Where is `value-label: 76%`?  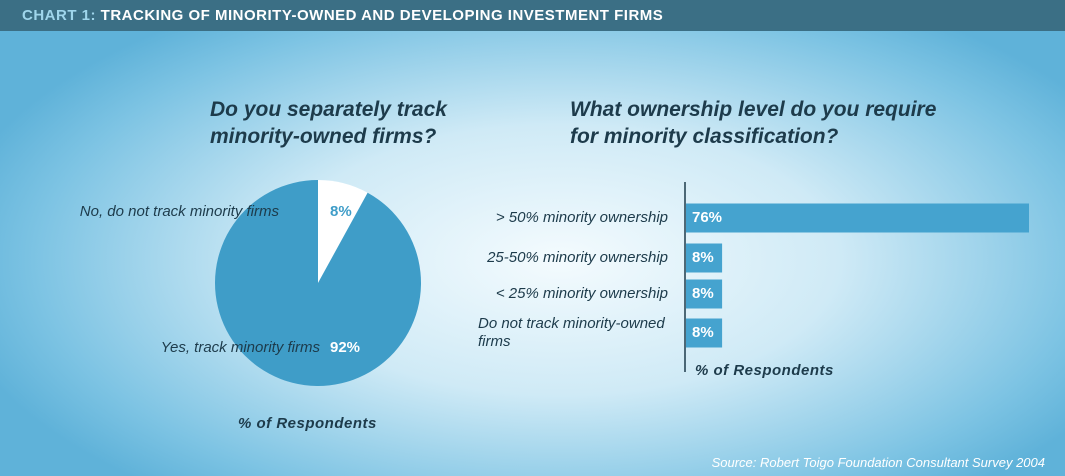 value-label: 76% is located at coordinates (707, 217).